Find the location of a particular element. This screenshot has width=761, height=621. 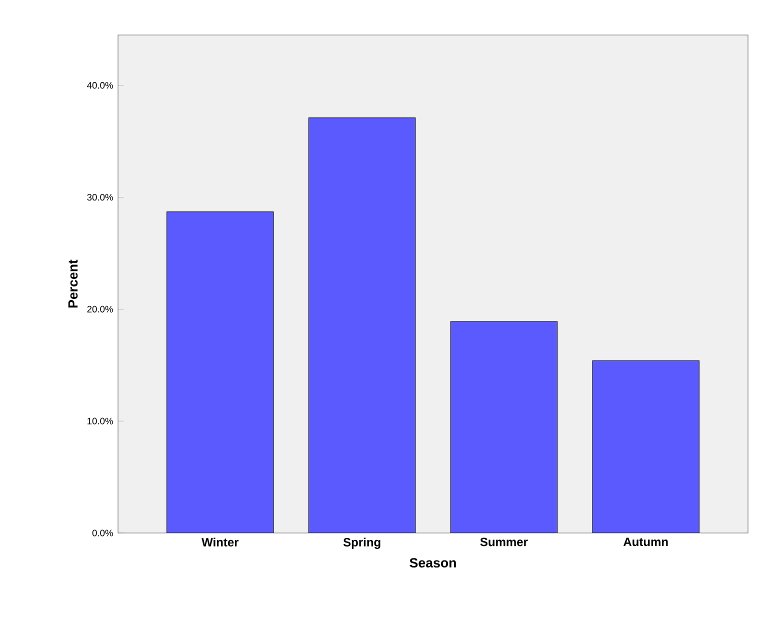

y-tick-label: 40.0% is located at coordinates (100, 85).